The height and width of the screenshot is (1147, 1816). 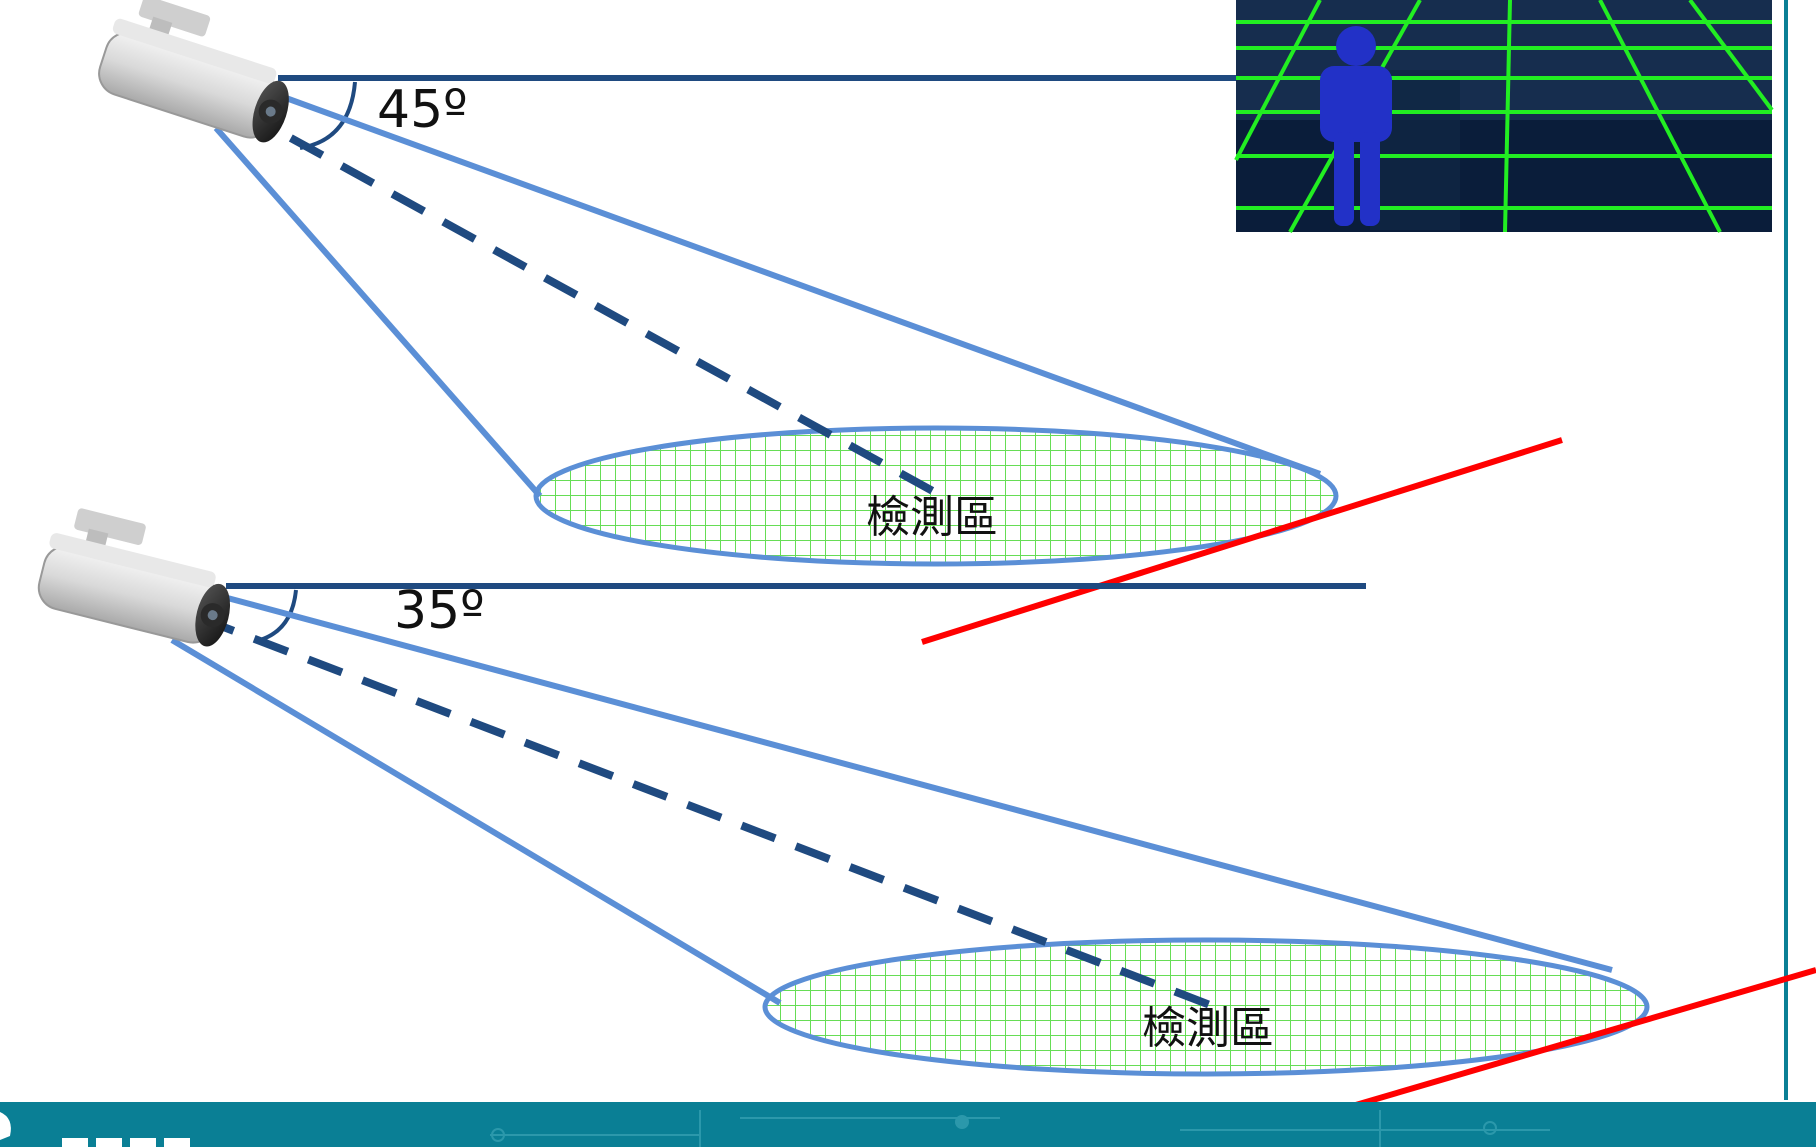 What do you see at coordinates (278, 615) in the screenshot?
I see `lower-angle-arc` at bounding box center [278, 615].